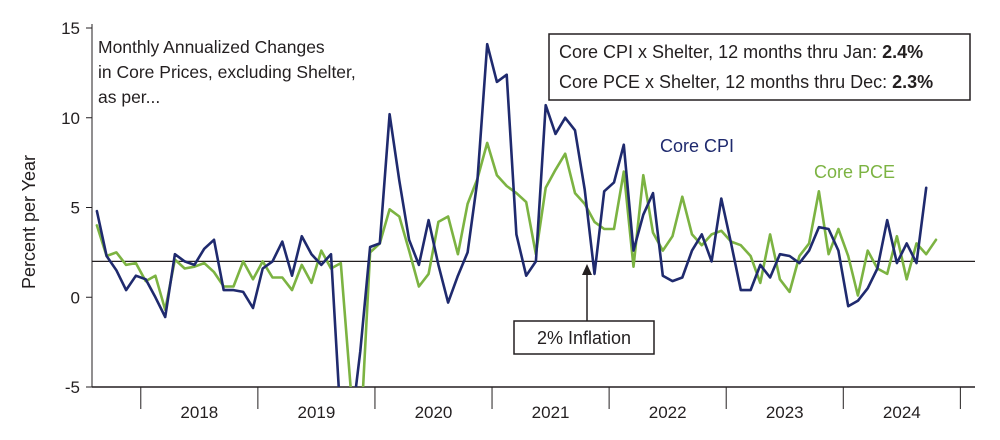  I want to click on y-tick-label: 15, so click(70, 28).